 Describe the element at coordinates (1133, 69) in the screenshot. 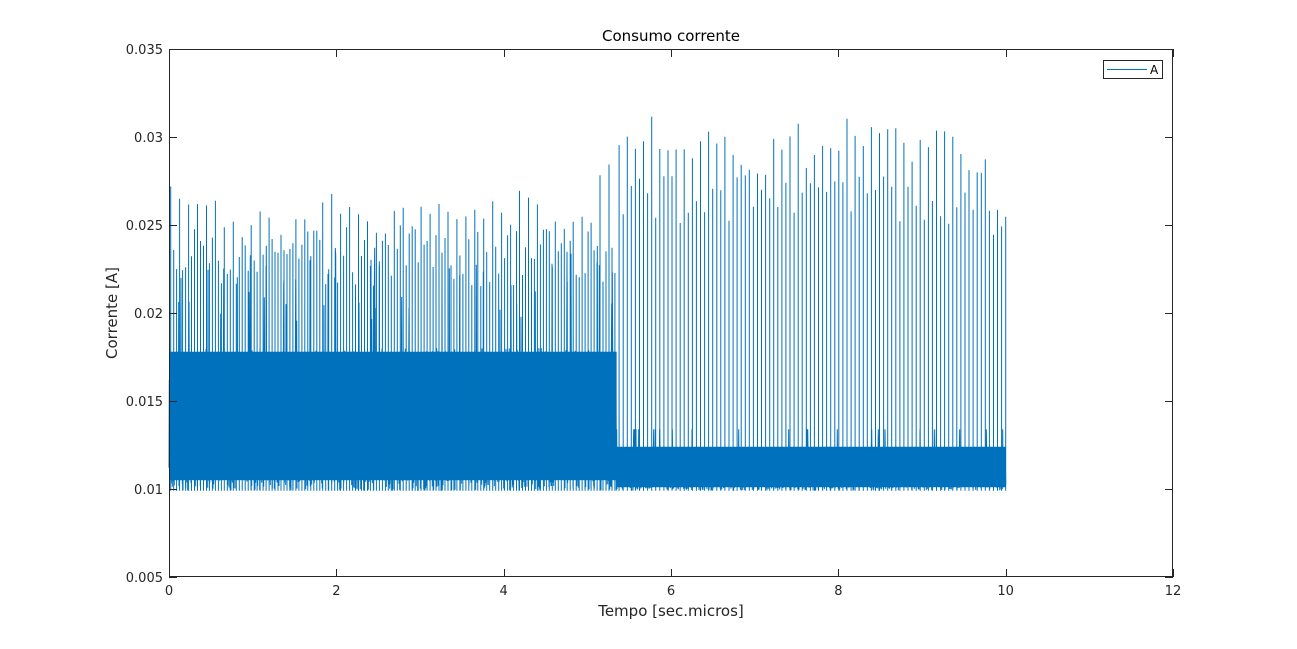

I see `legend: A` at that location.